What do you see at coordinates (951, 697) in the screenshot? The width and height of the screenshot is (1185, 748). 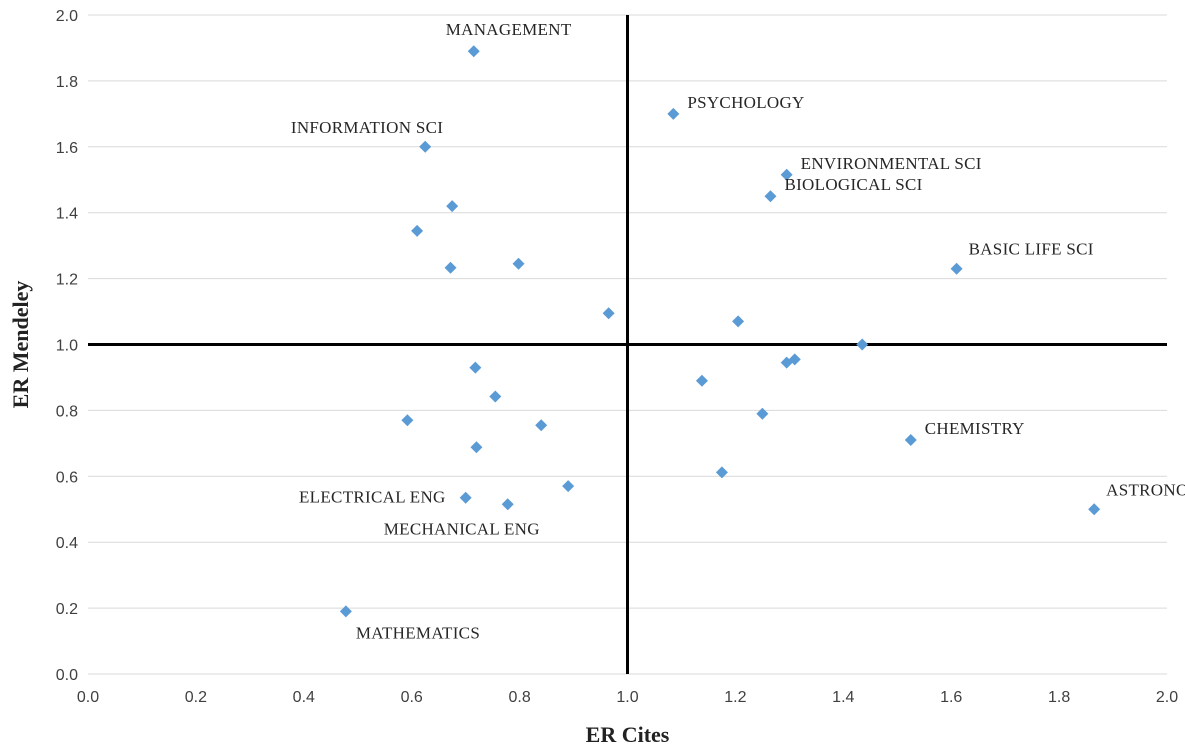 I see `x-tick-label-8: 1.6` at bounding box center [951, 697].